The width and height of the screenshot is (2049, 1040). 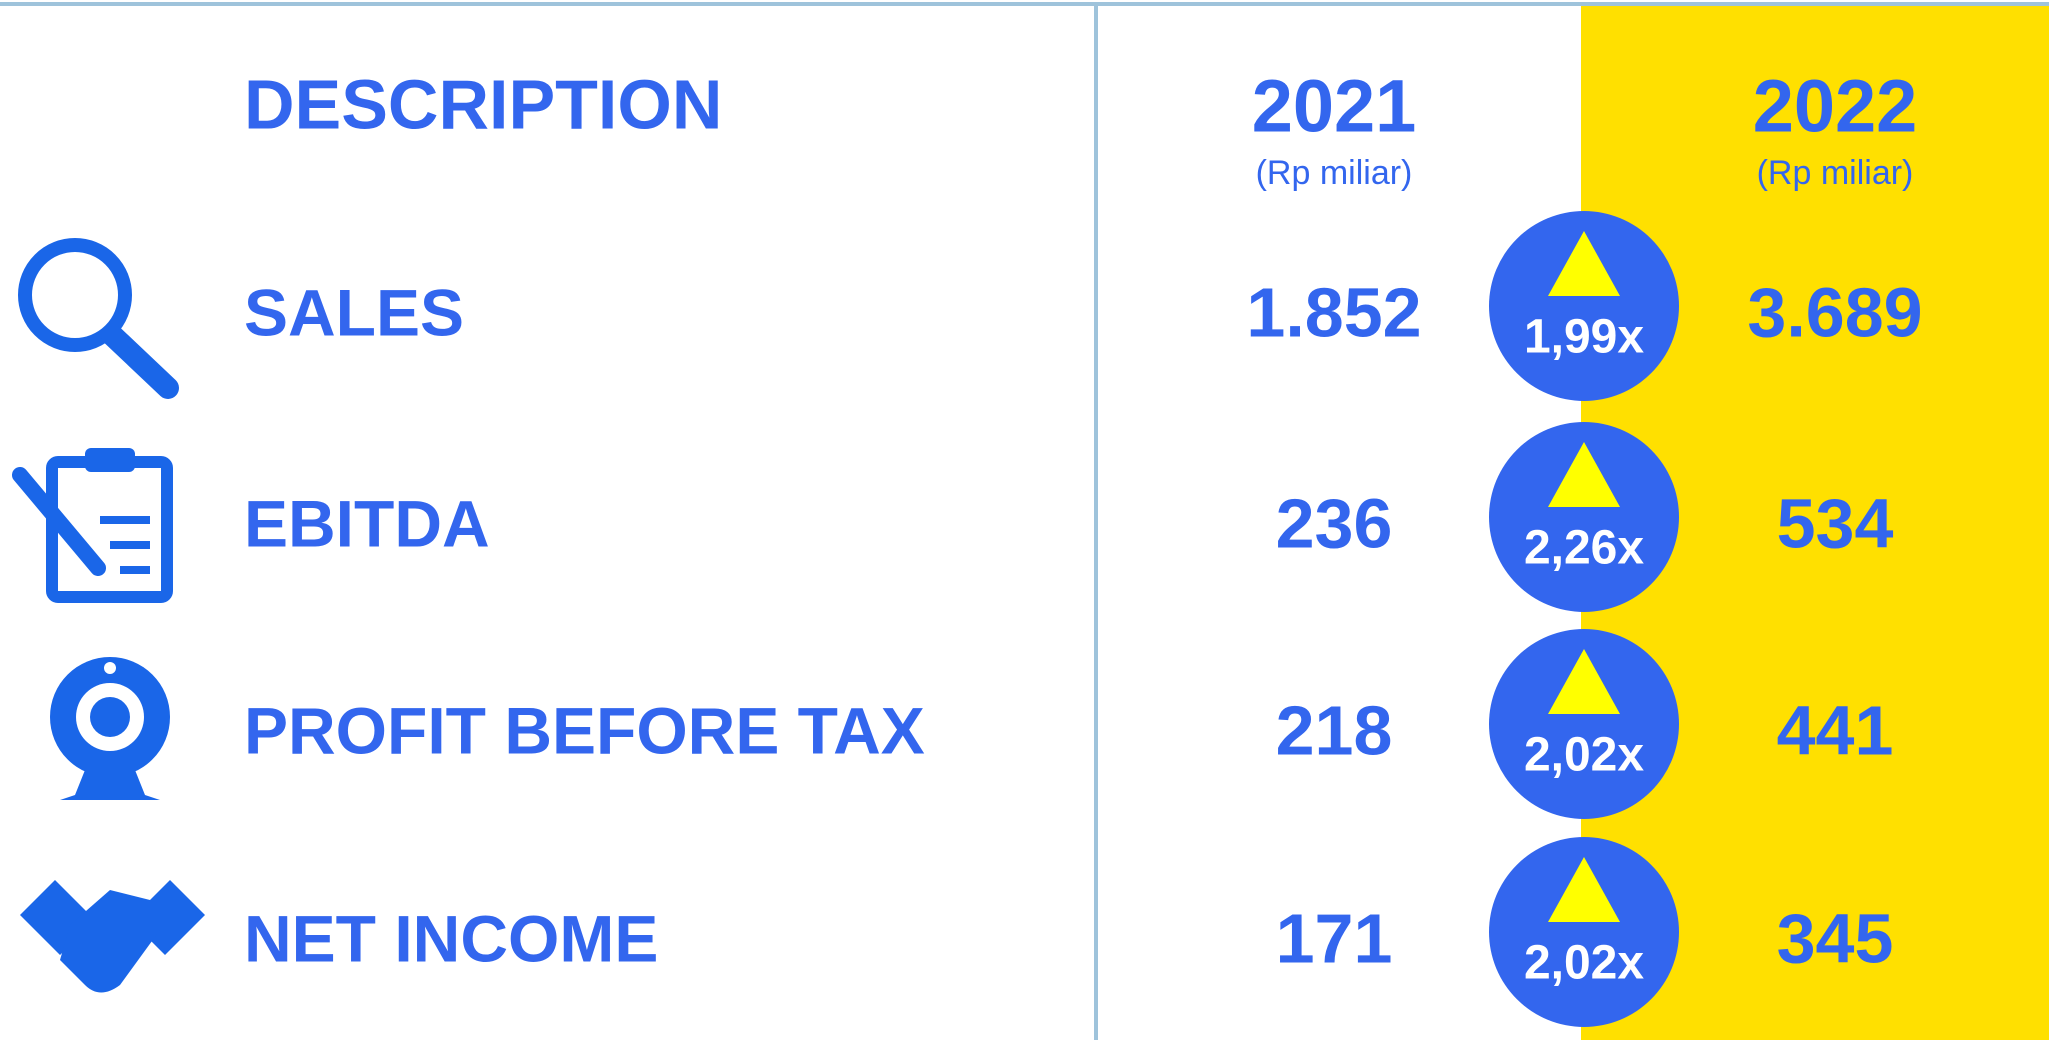 What do you see at coordinates (1835, 523) in the screenshot?
I see `value-2022: 534` at bounding box center [1835, 523].